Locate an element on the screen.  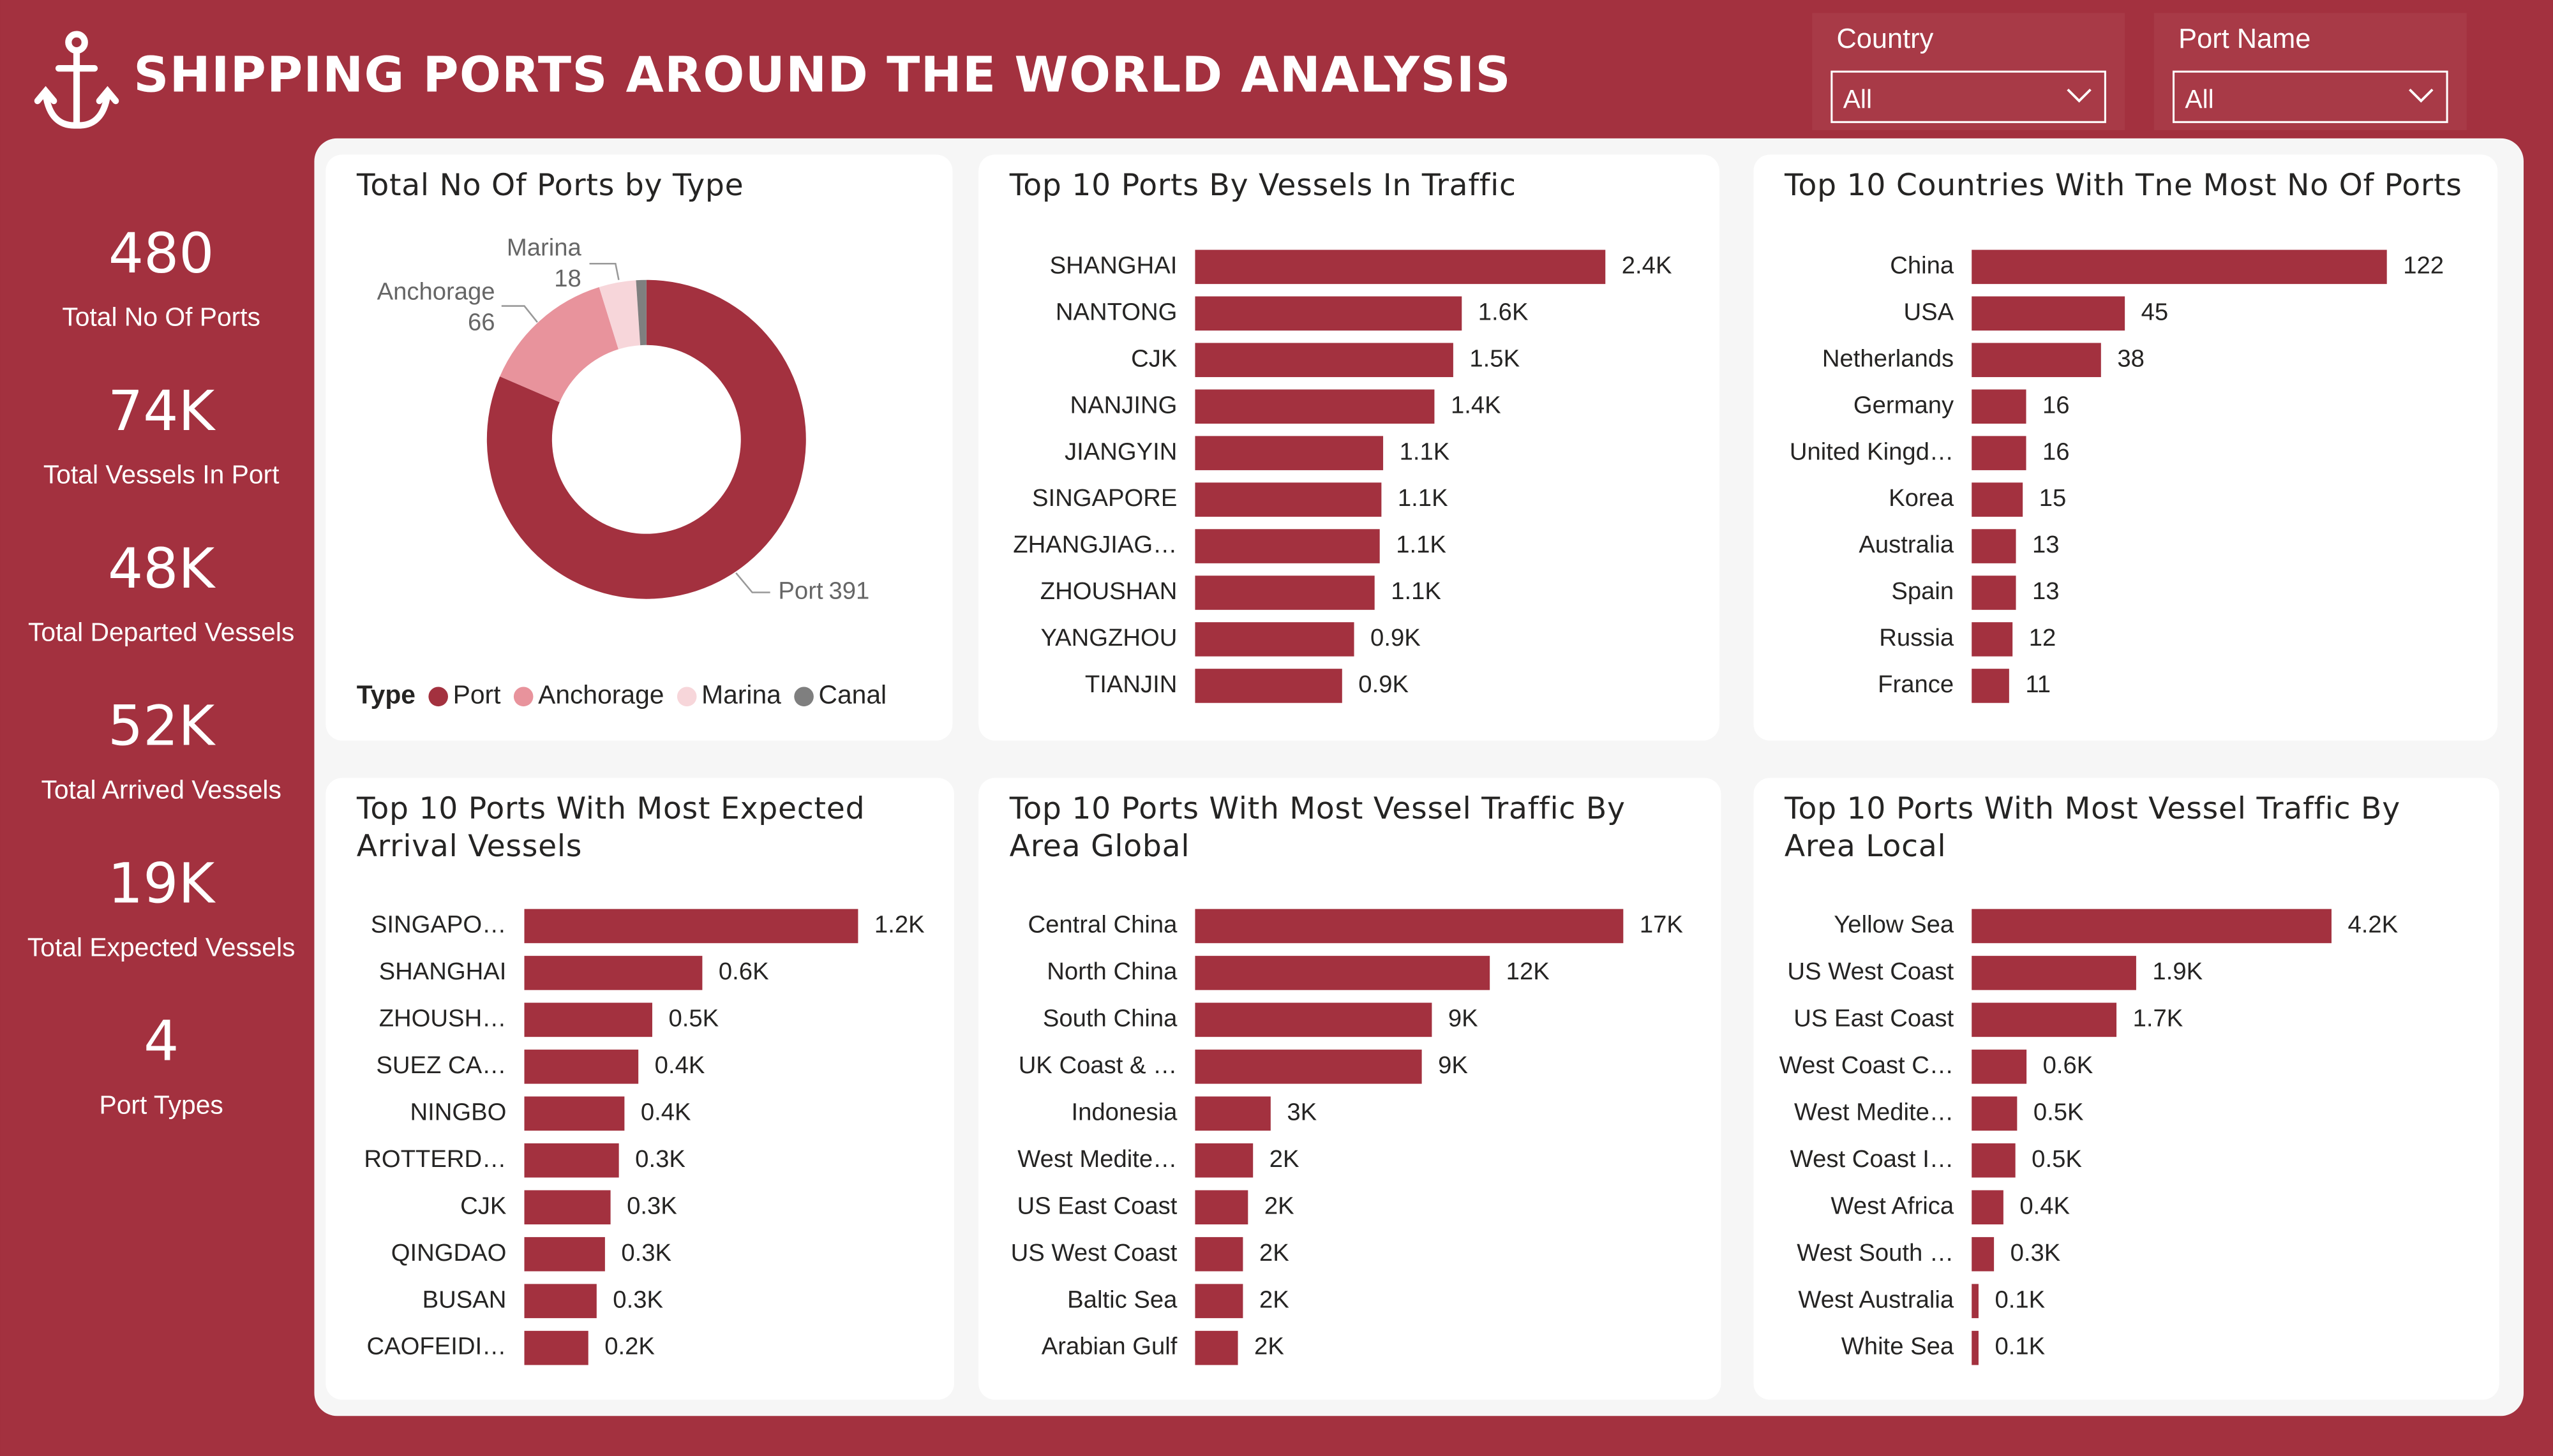
value-label: 0.4K is located at coordinates (680, 1065).